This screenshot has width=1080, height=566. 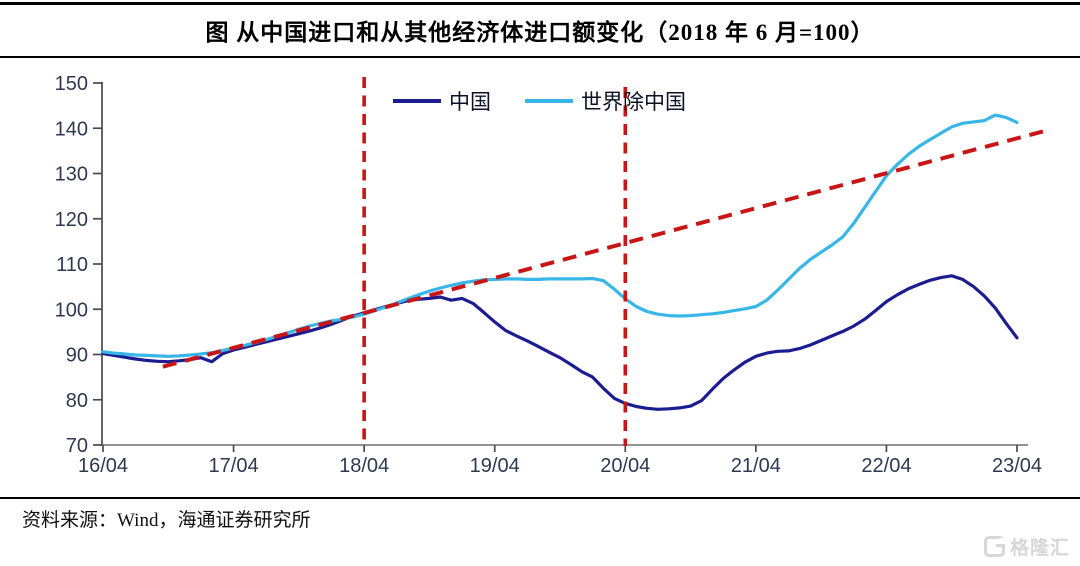 What do you see at coordinates (364, 466) in the screenshot?
I see `x-axis-tick-label: 18/04` at bounding box center [364, 466].